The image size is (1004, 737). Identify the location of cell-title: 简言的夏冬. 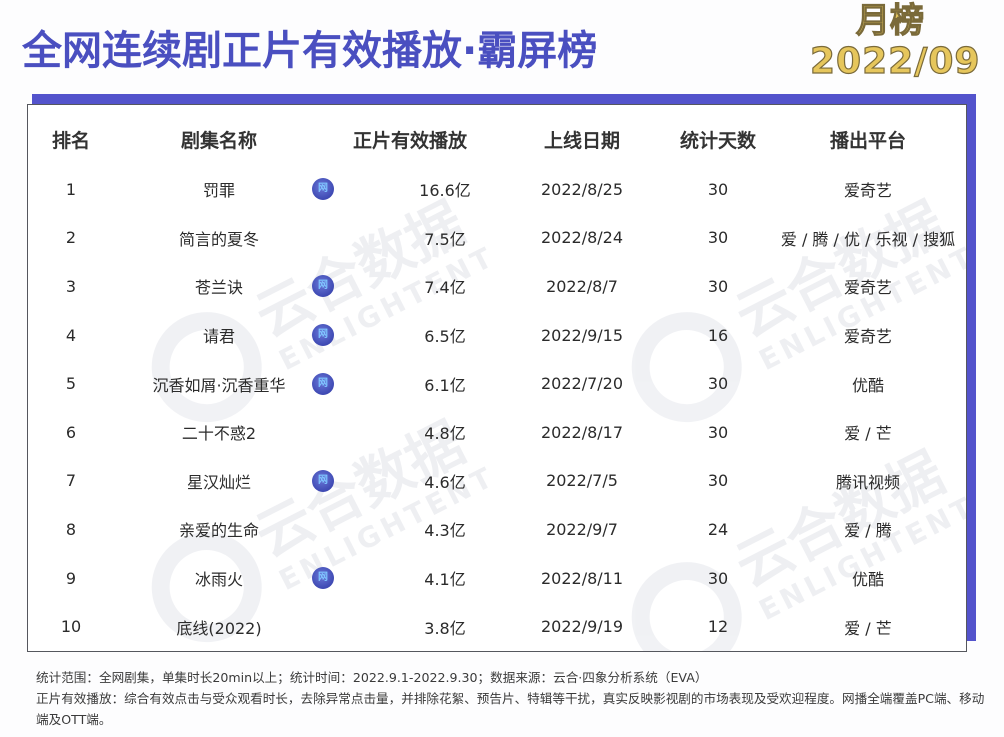
(219, 238).